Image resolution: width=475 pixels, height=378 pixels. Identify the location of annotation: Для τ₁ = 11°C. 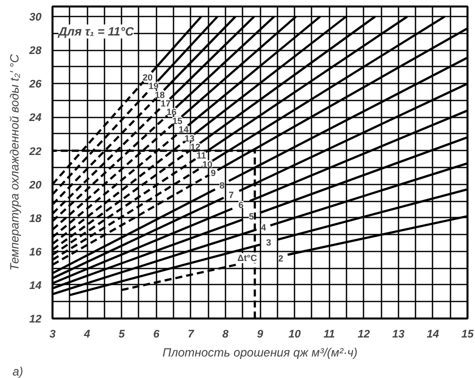
(96, 31).